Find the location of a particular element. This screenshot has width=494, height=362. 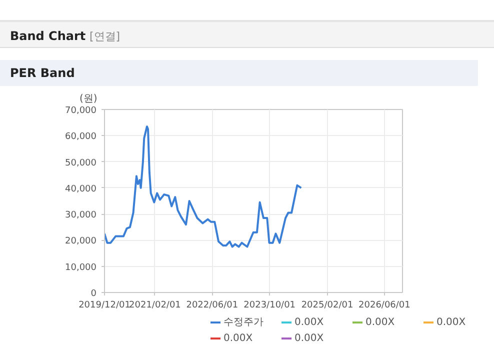

y-tick-label: 70,000 is located at coordinates (81, 111).